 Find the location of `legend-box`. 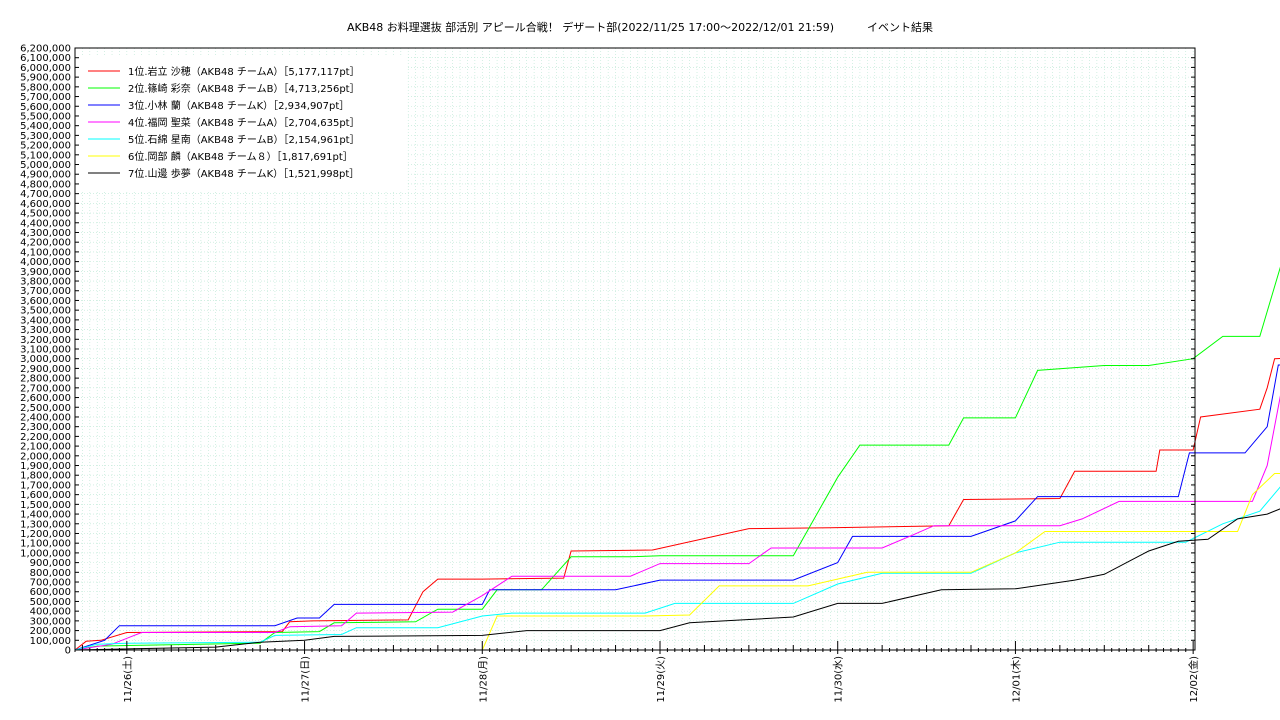

legend-box is located at coordinates (243, 122).